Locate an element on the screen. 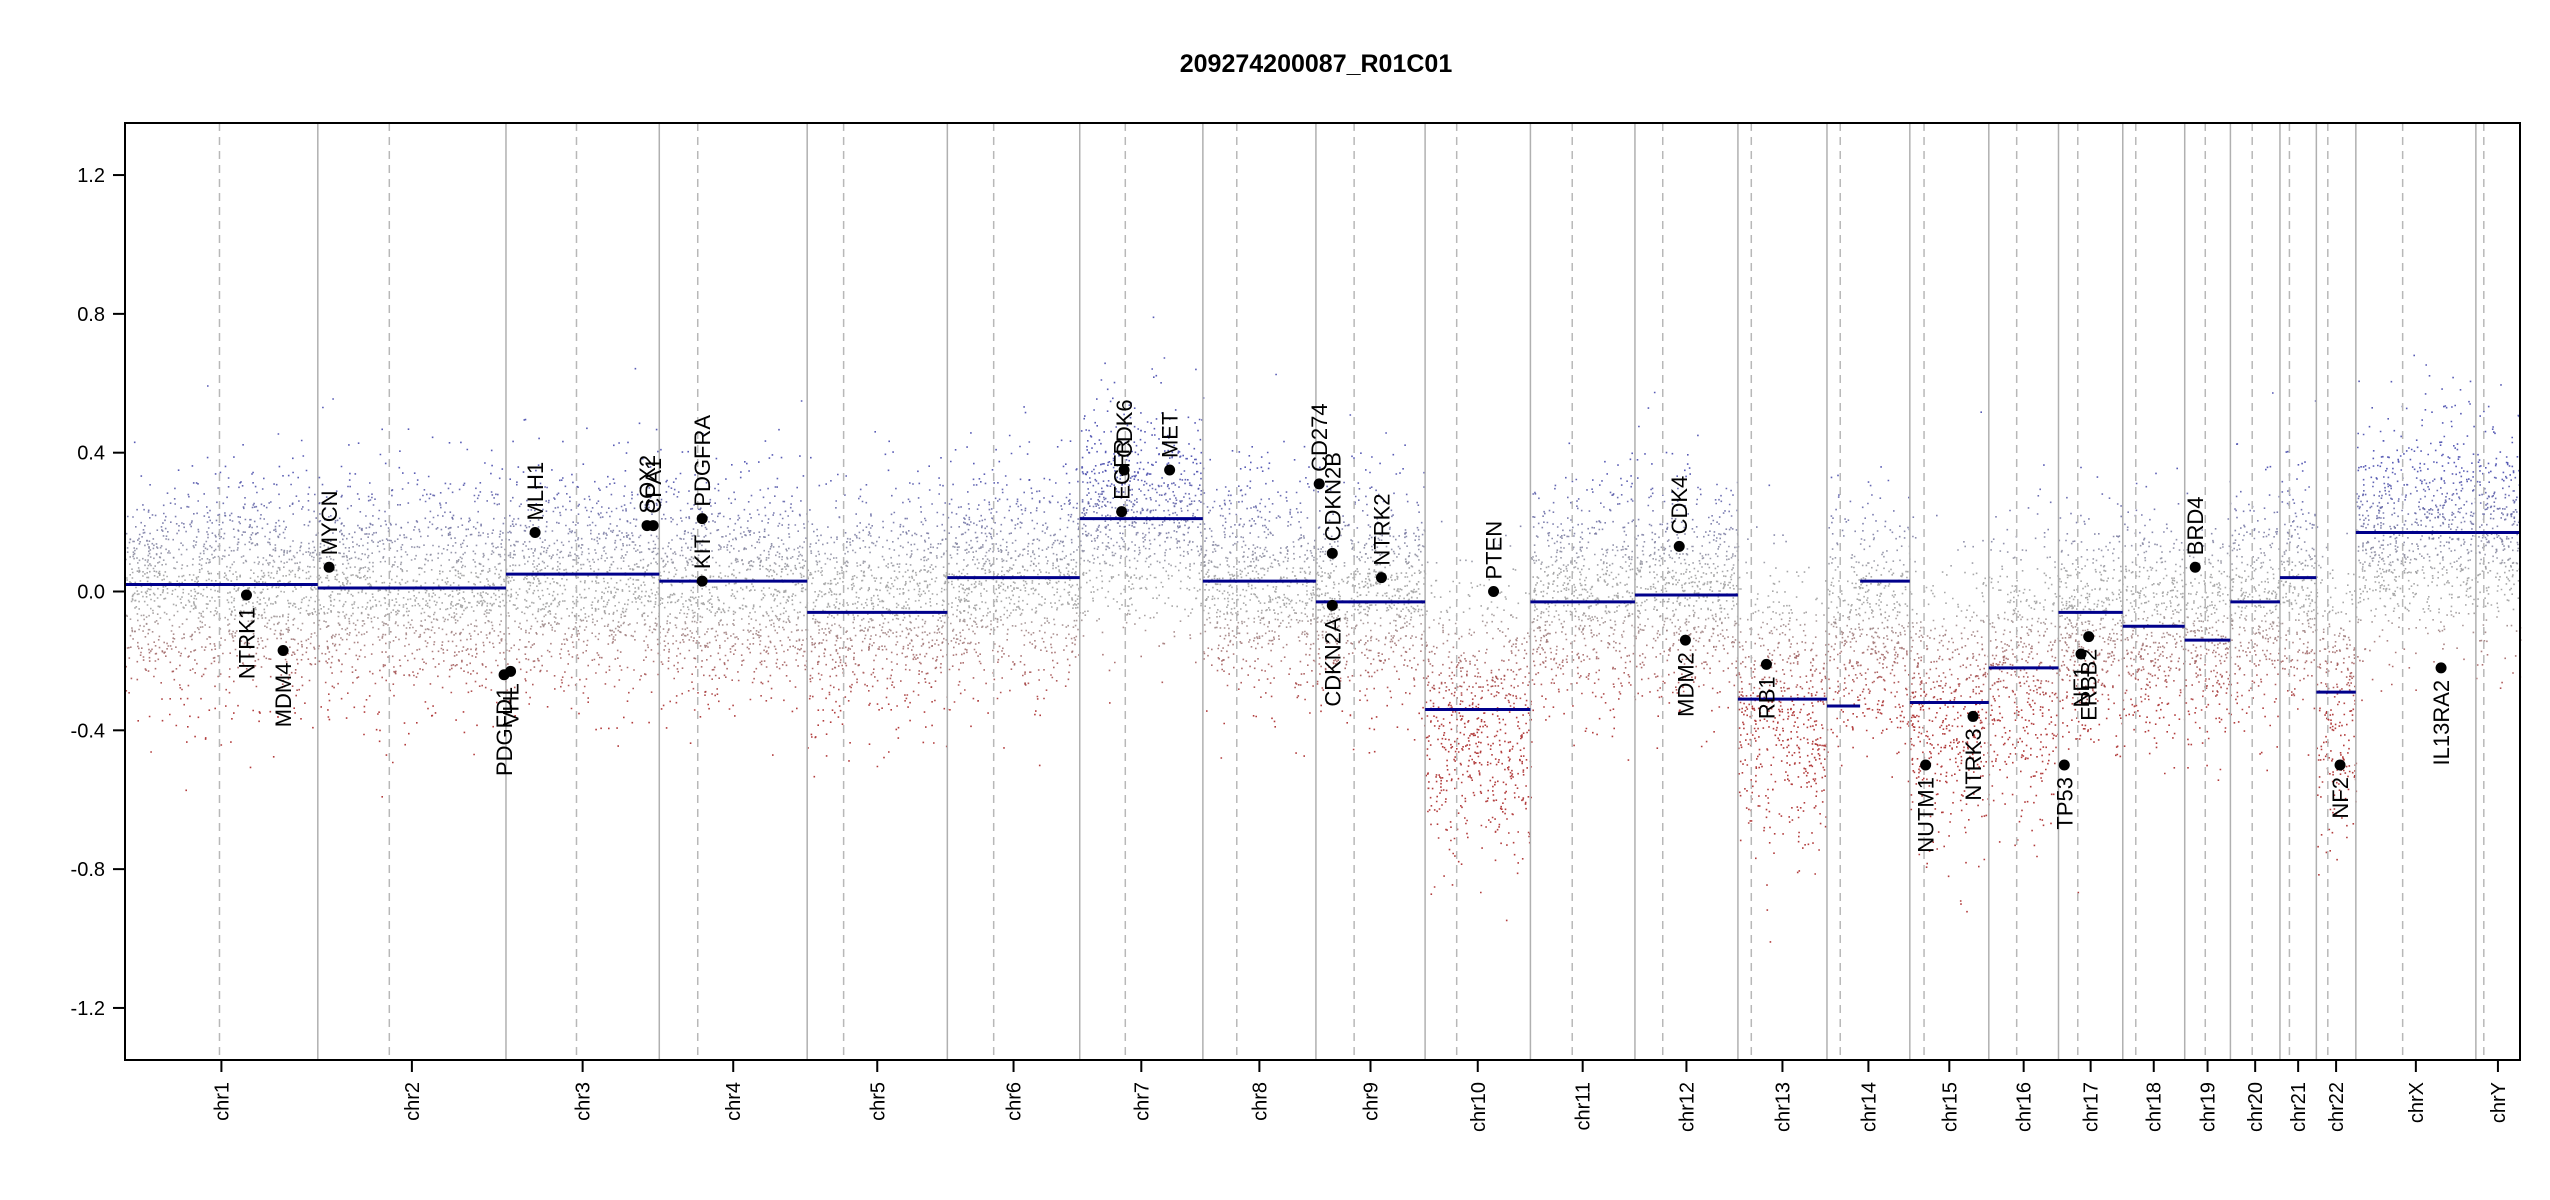 This screenshot has width=2550, height=1200. chromosome-label: chr17 is located at coordinates (2092, 1107).